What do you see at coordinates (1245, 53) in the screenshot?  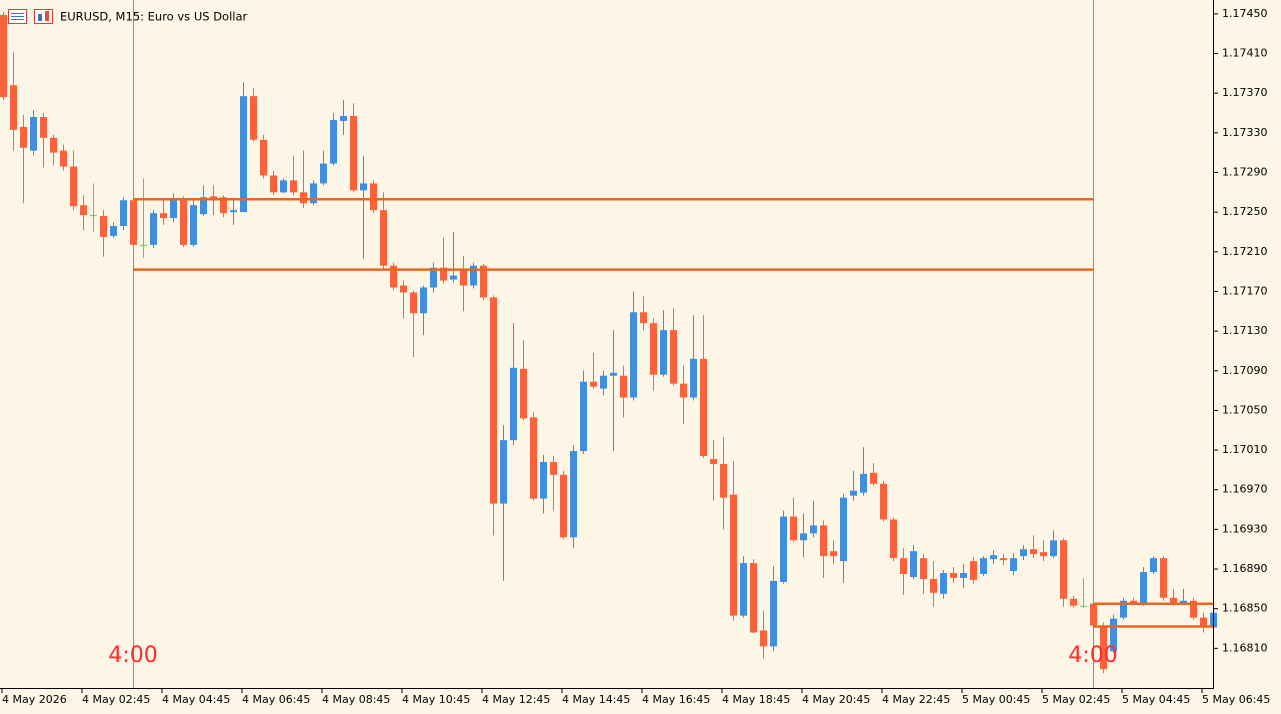 I see `y-tick-label: 1.17410` at bounding box center [1245, 53].